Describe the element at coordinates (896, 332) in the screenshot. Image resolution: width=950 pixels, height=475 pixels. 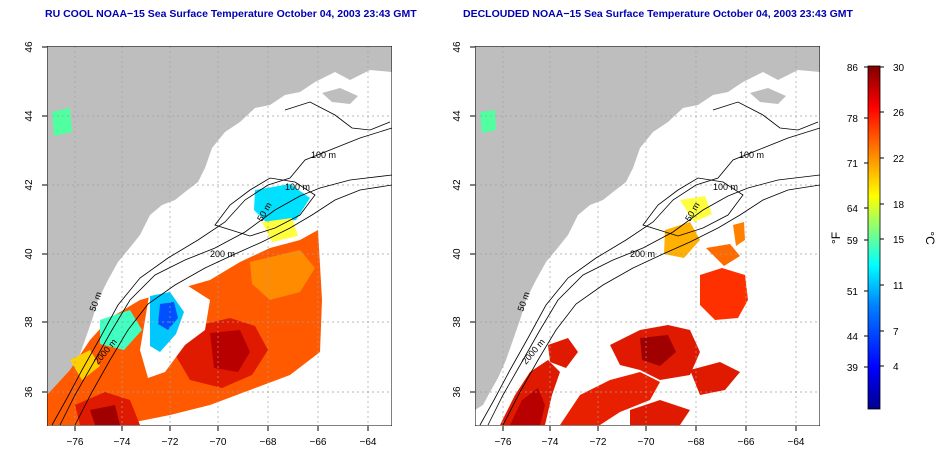
I see `colorbar-c-label: 7` at that location.